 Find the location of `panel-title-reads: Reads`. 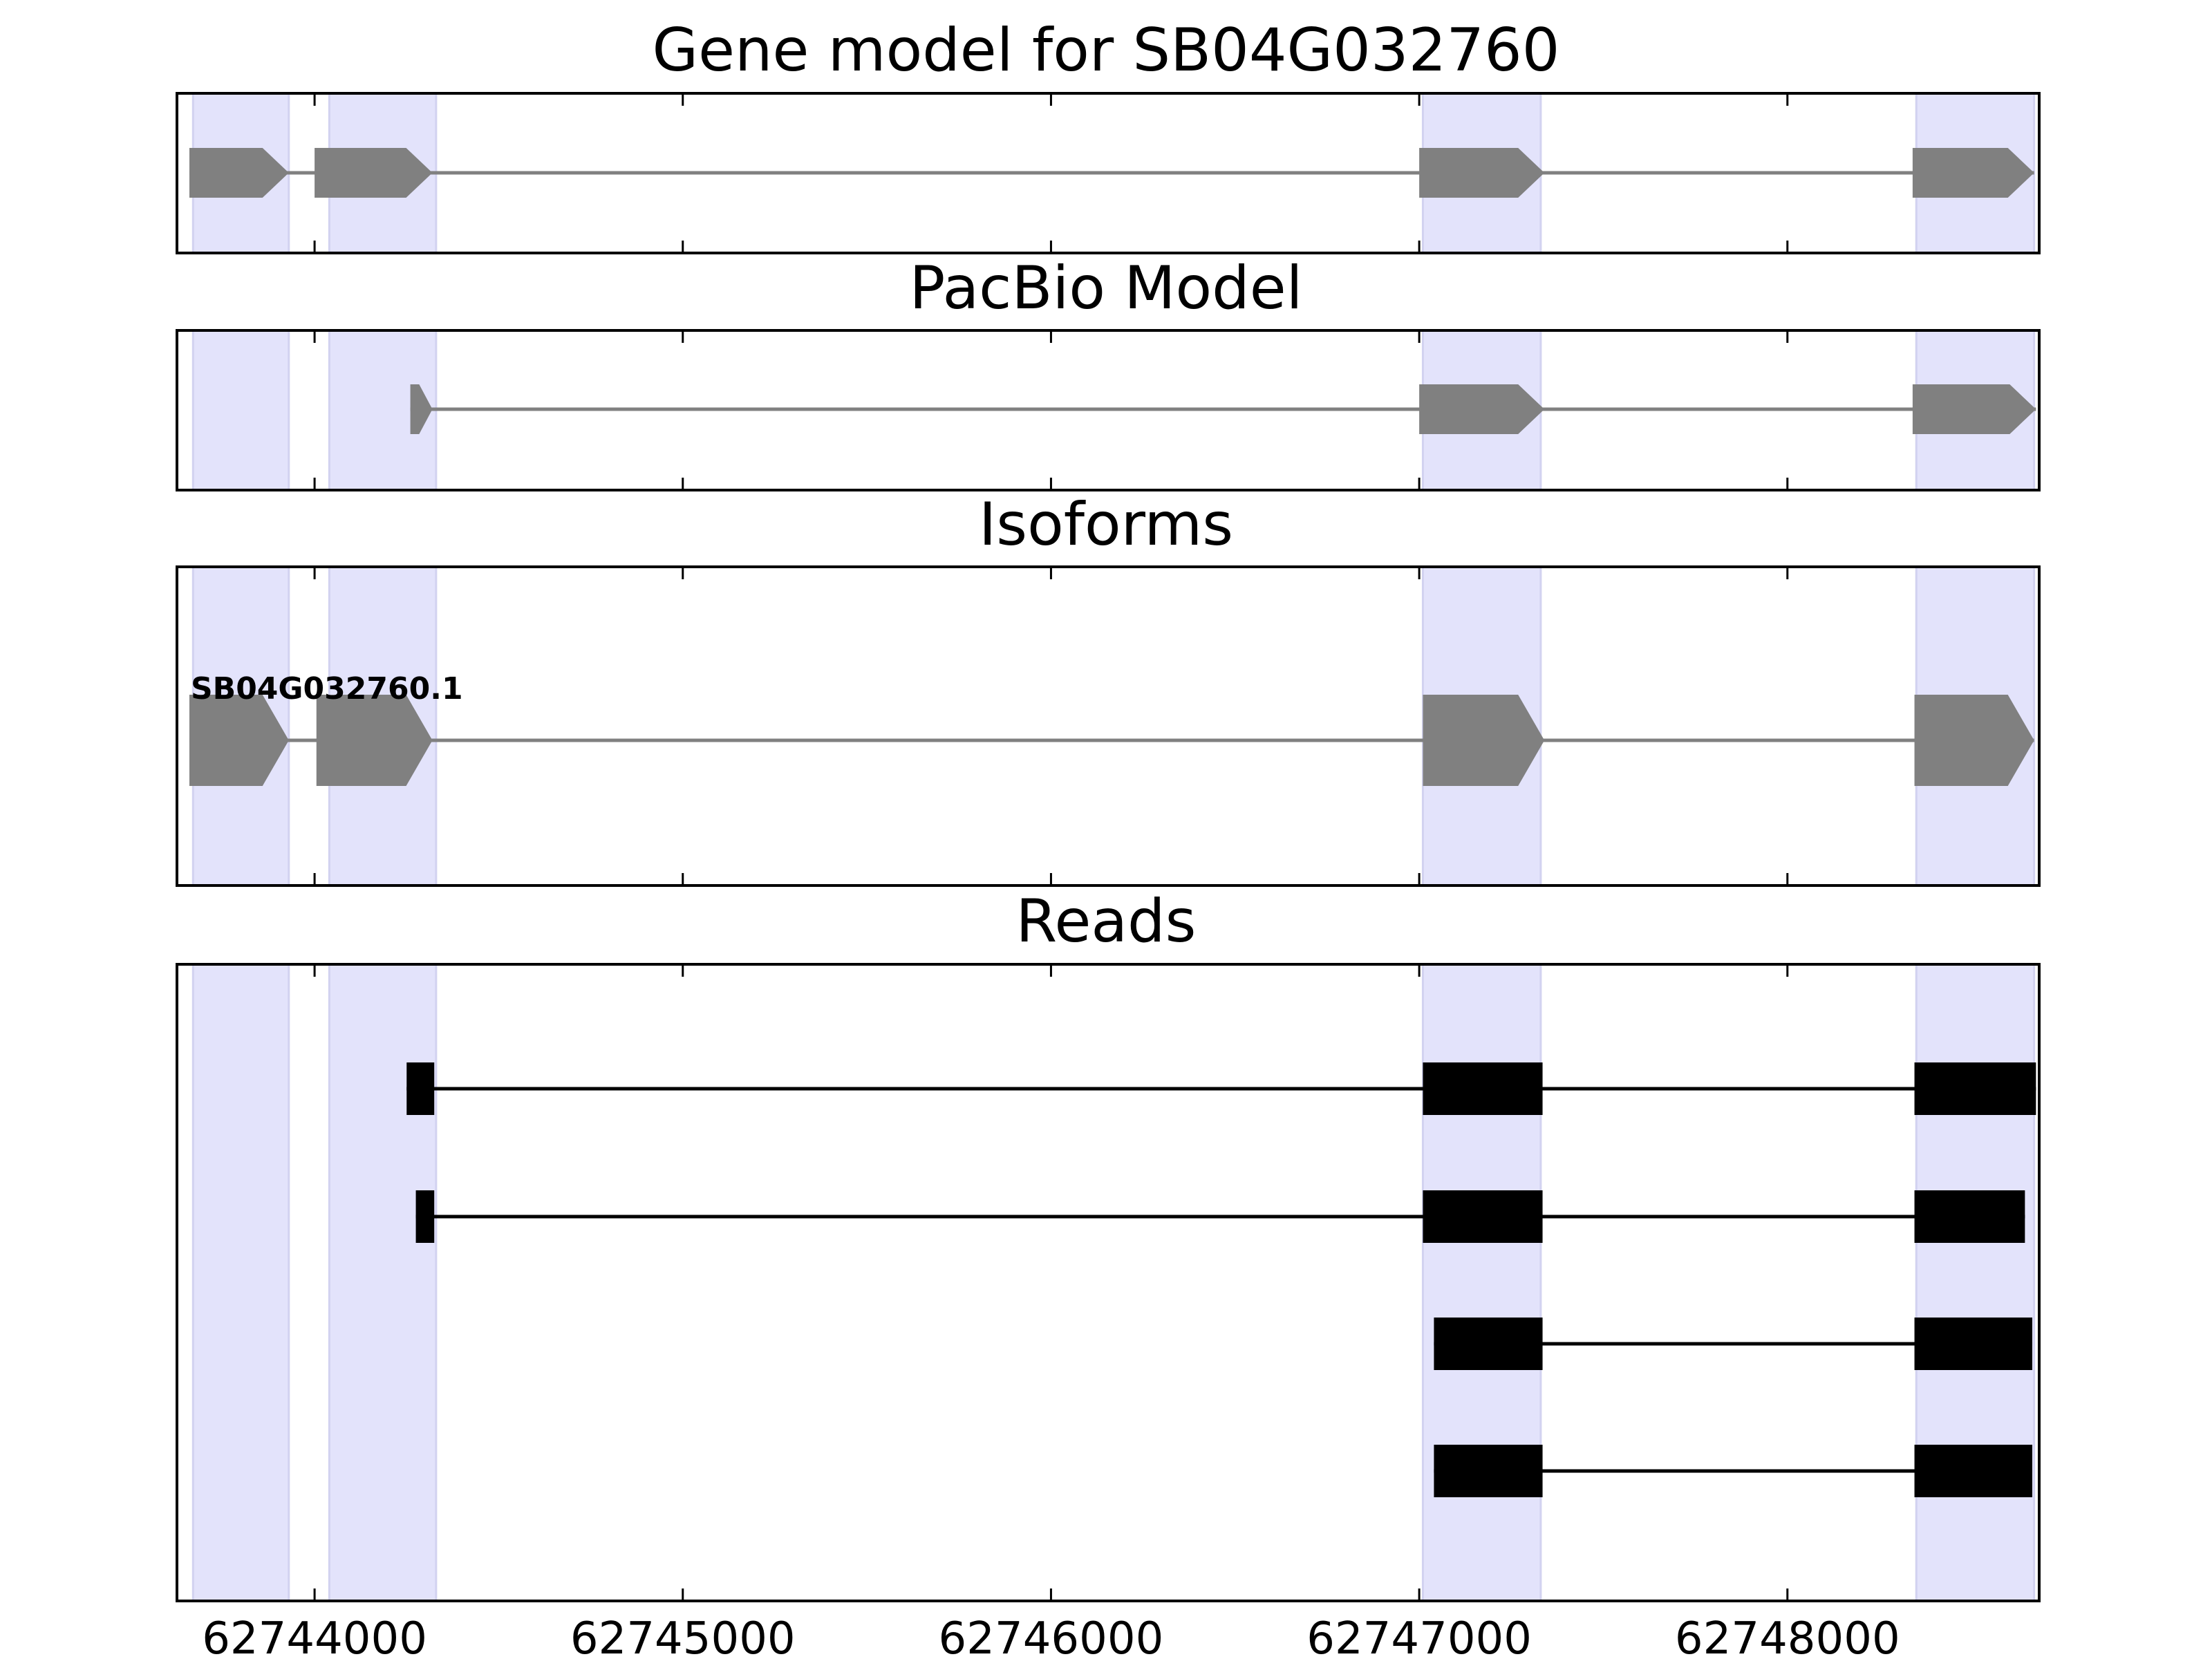

panel-title-reads: Reads is located at coordinates (1106, 922).